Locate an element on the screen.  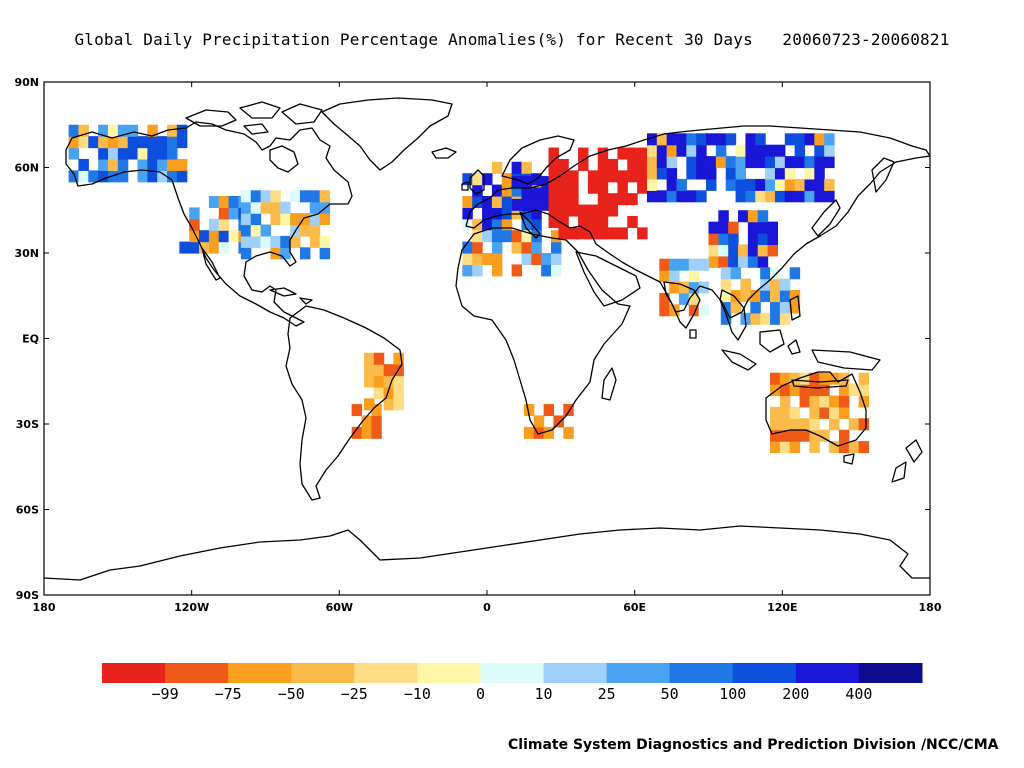
colorbar-label: −10 is located at coordinates (417, 694).